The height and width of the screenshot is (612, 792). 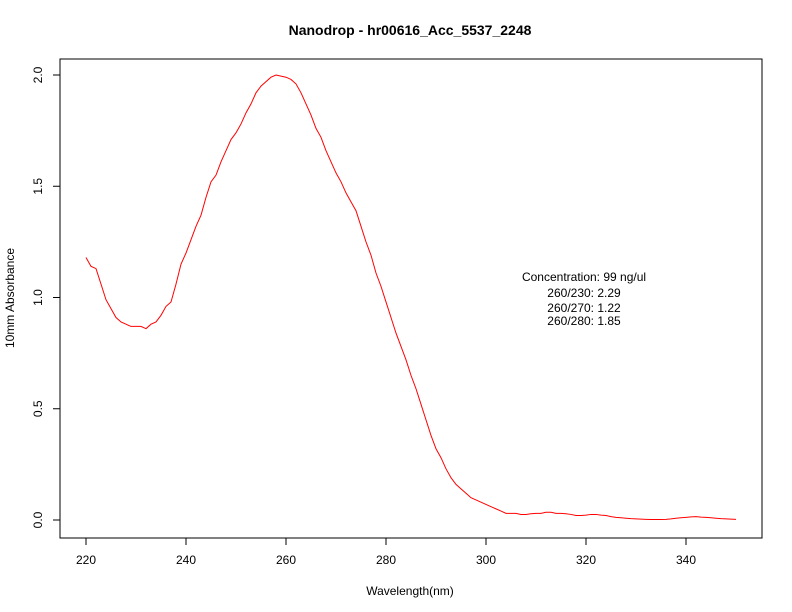 What do you see at coordinates (386, 552) in the screenshot?
I see `x-axis: 220 240 260 280 300 320 340` at bounding box center [386, 552].